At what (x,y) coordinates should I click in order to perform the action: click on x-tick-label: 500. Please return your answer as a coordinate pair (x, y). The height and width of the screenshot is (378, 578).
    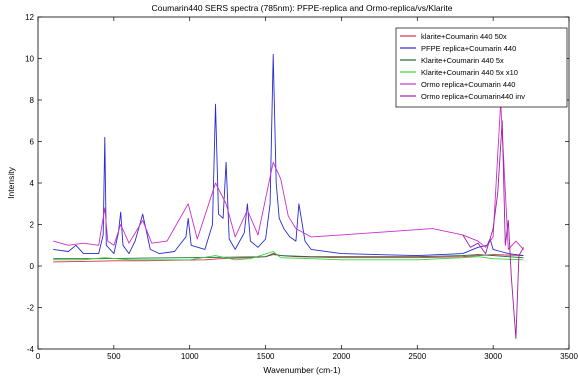
    Looking at the image, I should click on (114, 356).